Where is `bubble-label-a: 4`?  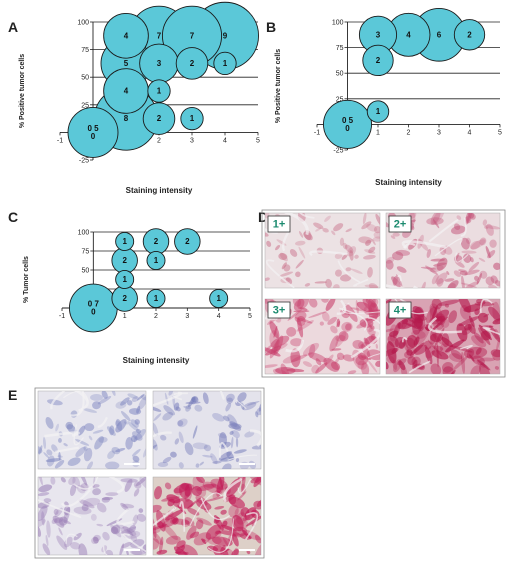 bubble-label-a: 4 is located at coordinates (126, 35).